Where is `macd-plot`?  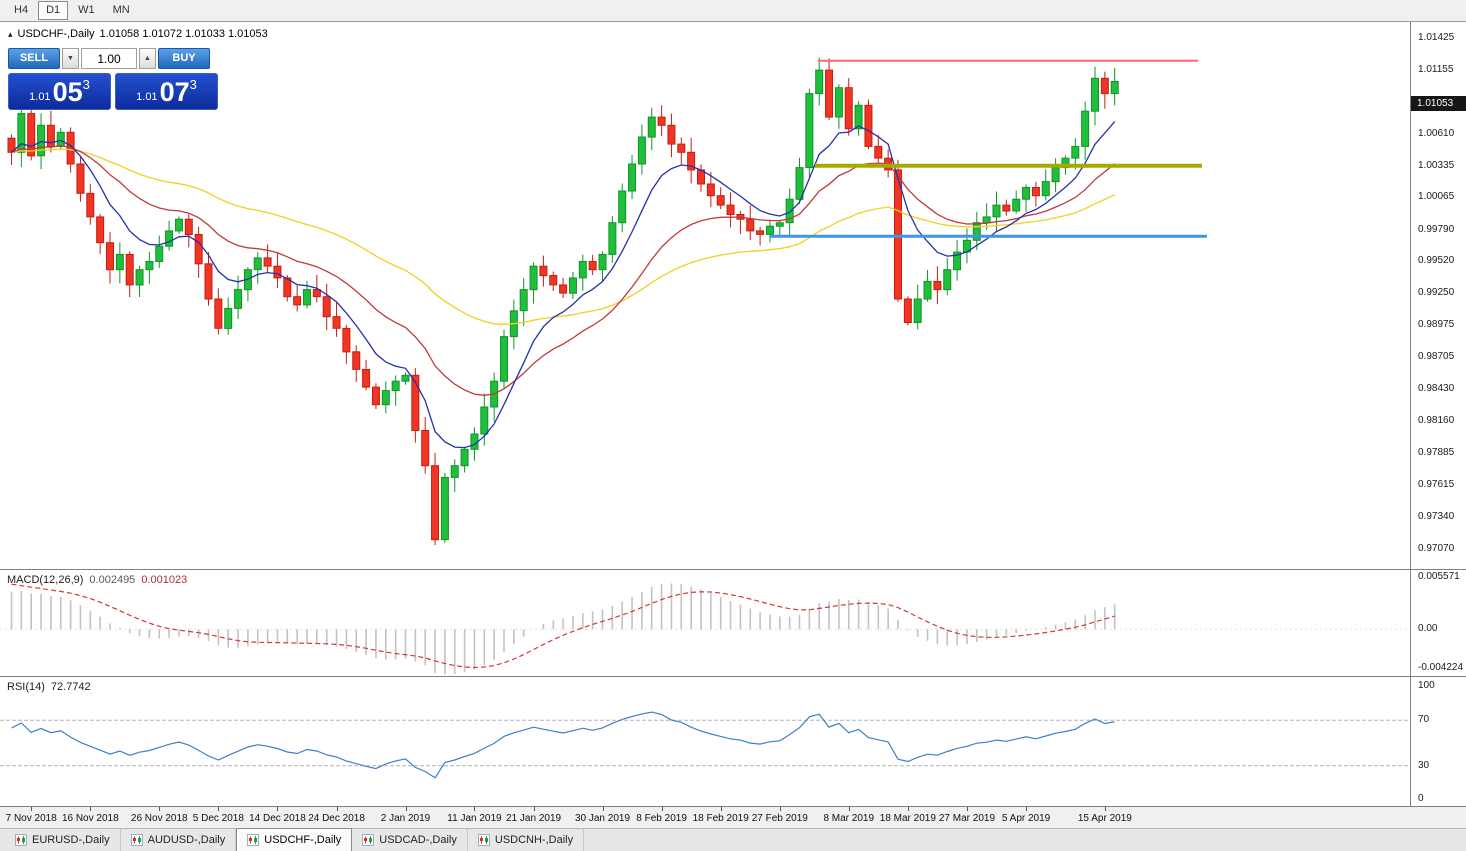
macd-plot is located at coordinates (705, 629).